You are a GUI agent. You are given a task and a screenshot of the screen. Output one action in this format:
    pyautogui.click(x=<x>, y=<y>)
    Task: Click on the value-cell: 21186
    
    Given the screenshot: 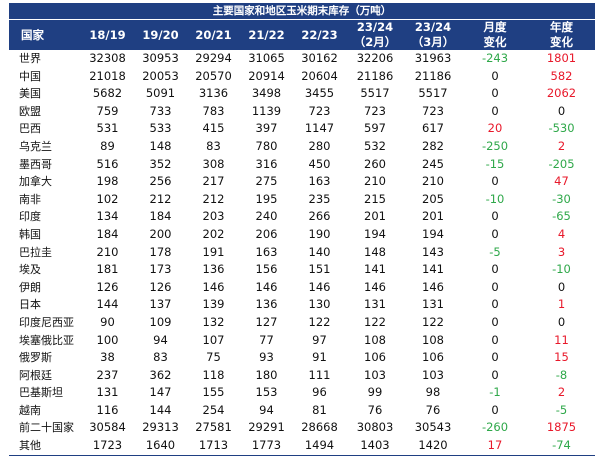 What is the action you would take?
    pyautogui.click(x=375, y=75)
    